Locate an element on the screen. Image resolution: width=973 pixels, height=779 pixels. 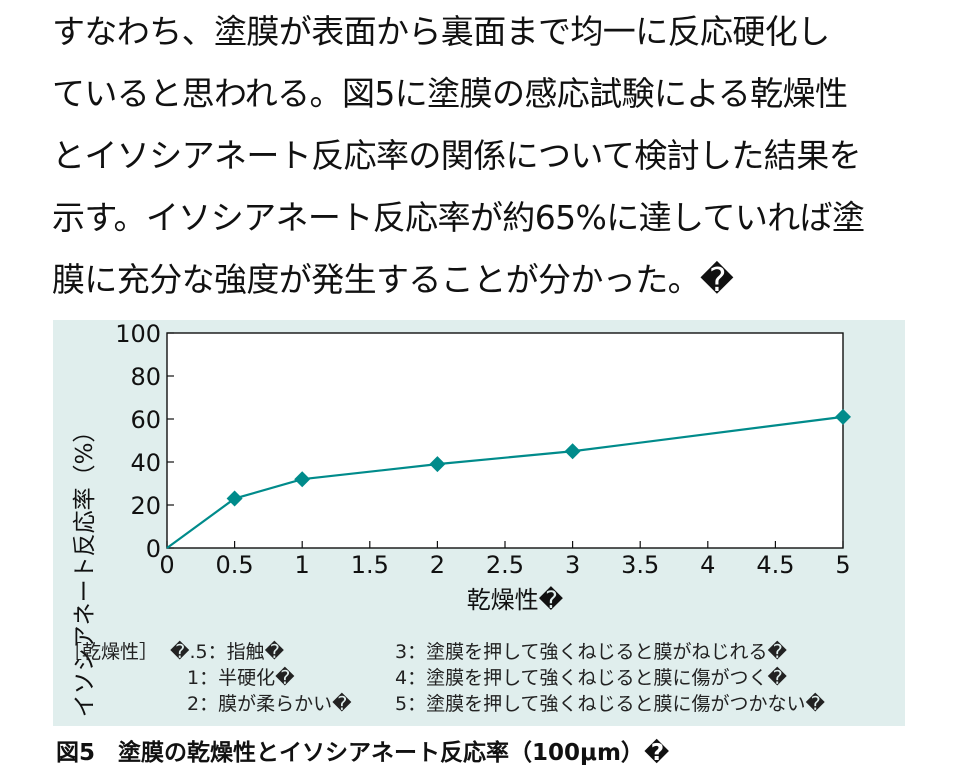
x-axis-title: 乾燥性� is located at coordinates (515, 600).